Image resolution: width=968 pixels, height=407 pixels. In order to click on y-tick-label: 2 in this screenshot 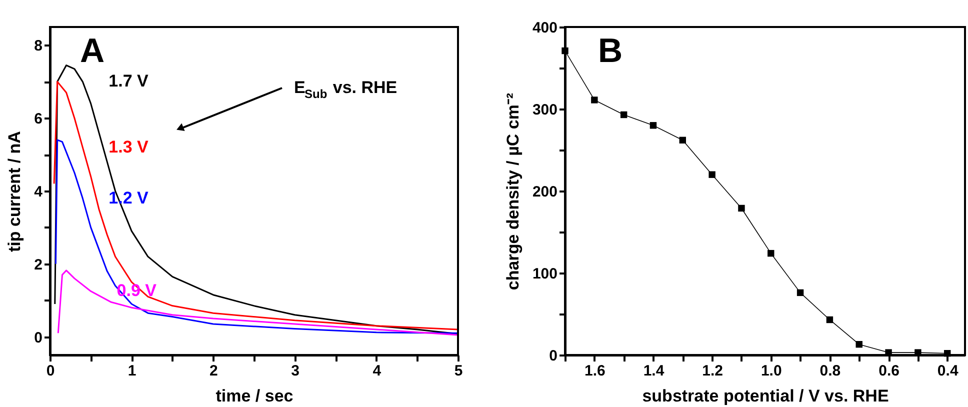, I will do `click(38, 265)`.